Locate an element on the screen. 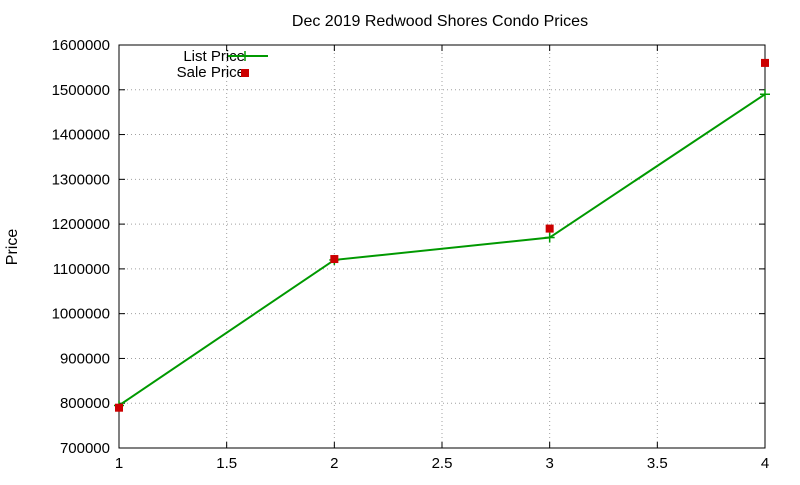 The width and height of the screenshot is (800, 485). y-tick-label: 1100000 is located at coordinates (81, 269).